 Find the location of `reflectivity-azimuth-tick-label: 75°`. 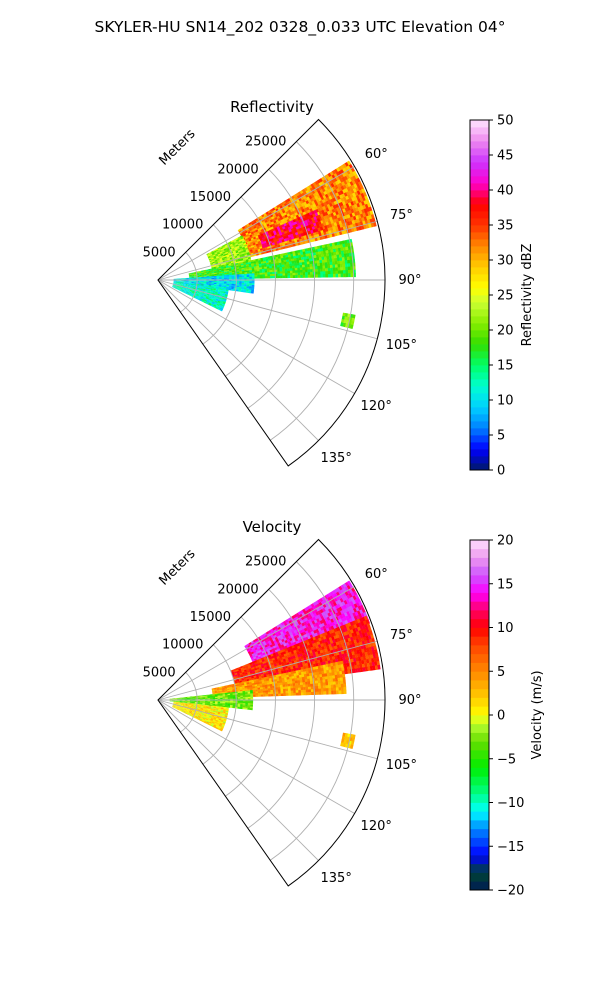

reflectivity-azimuth-tick-label: 75° is located at coordinates (401, 215).